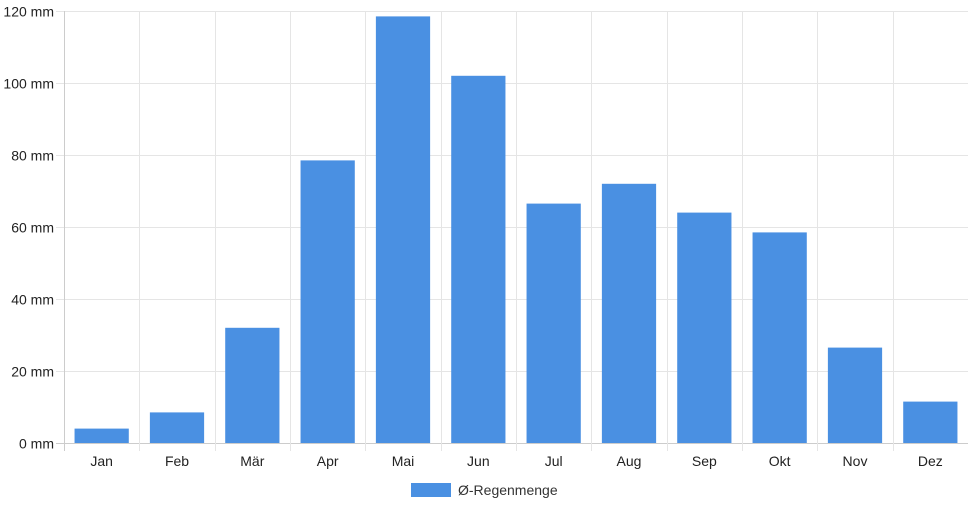  I want to click on y-tick-label: 40 mm, so click(32, 300).